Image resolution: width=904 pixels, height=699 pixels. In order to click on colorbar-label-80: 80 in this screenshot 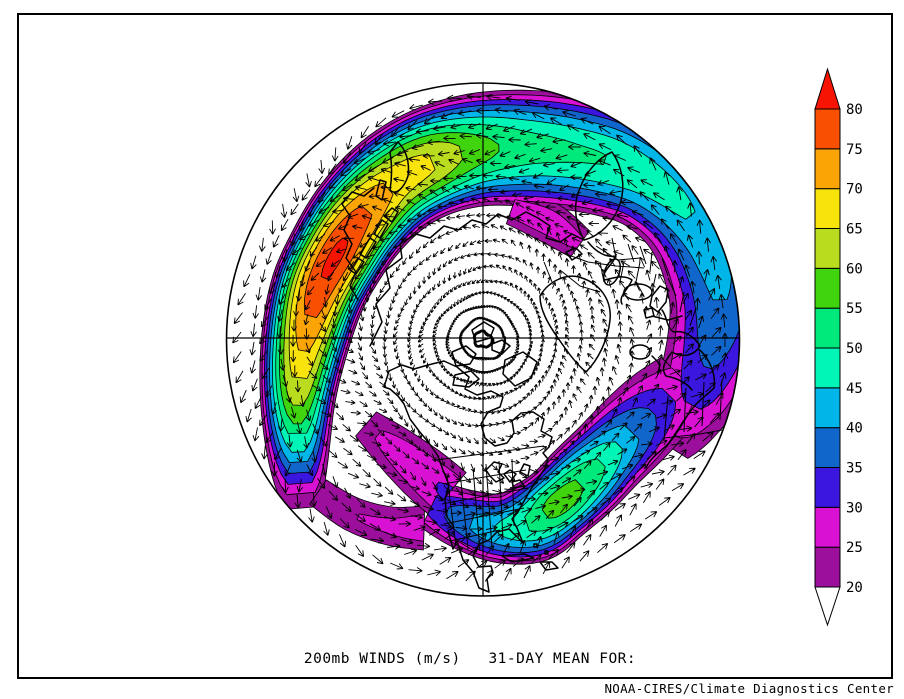, I will do `click(854, 110)`.